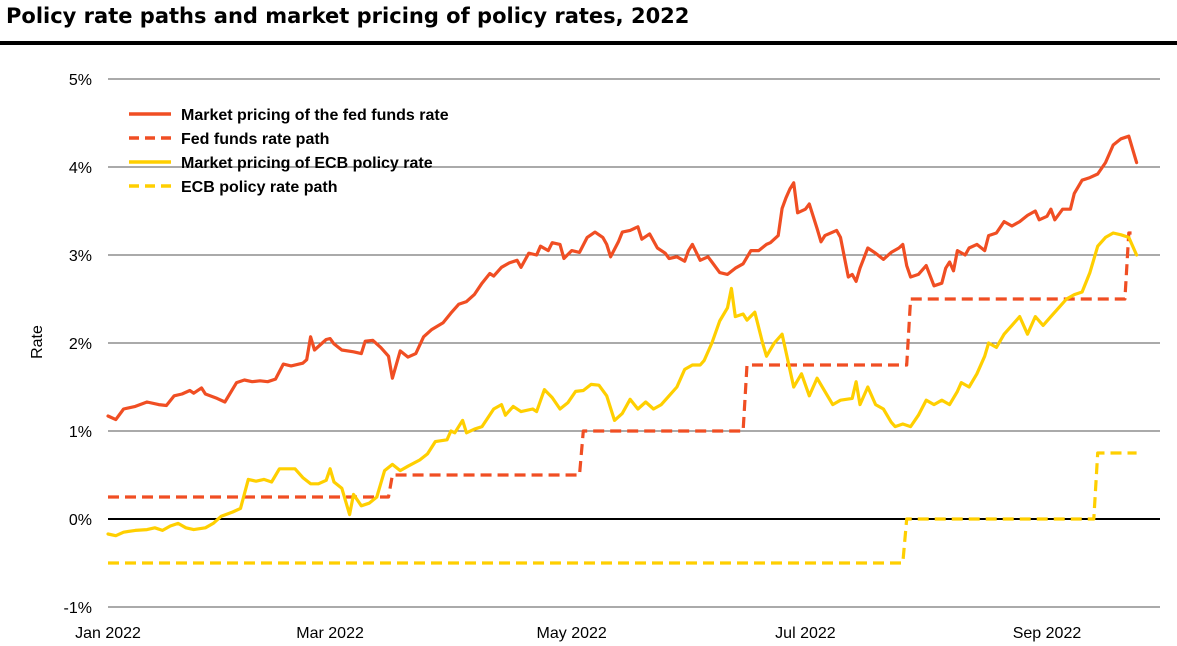 Image resolution: width=1177 pixels, height=646 pixels. I want to click on x-tick-label: Mar 2022, so click(330, 633).